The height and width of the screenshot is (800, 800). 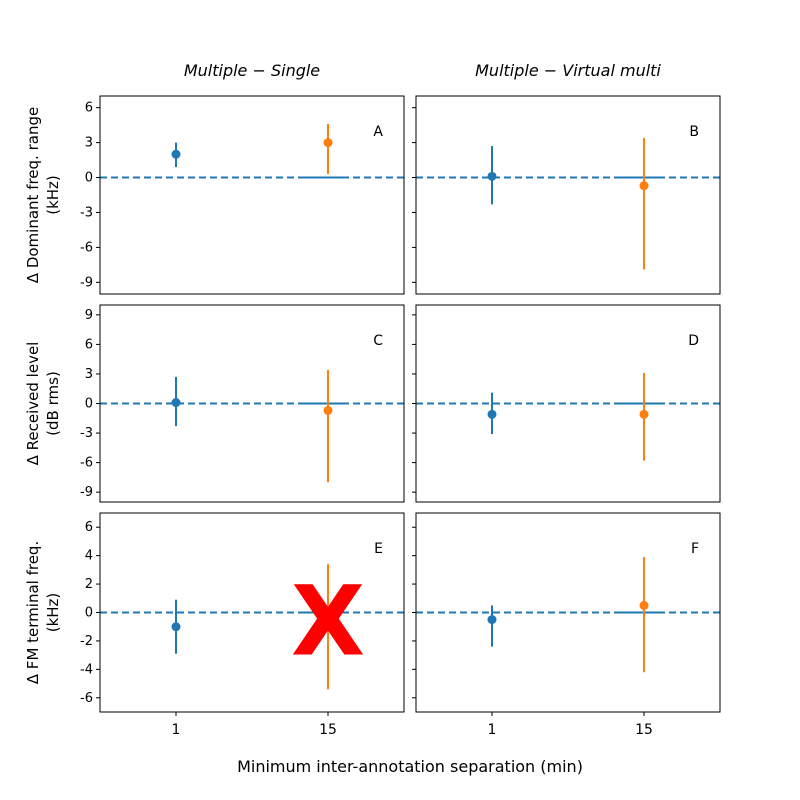 I want to click on panel-letter: D, so click(x=693, y=341).